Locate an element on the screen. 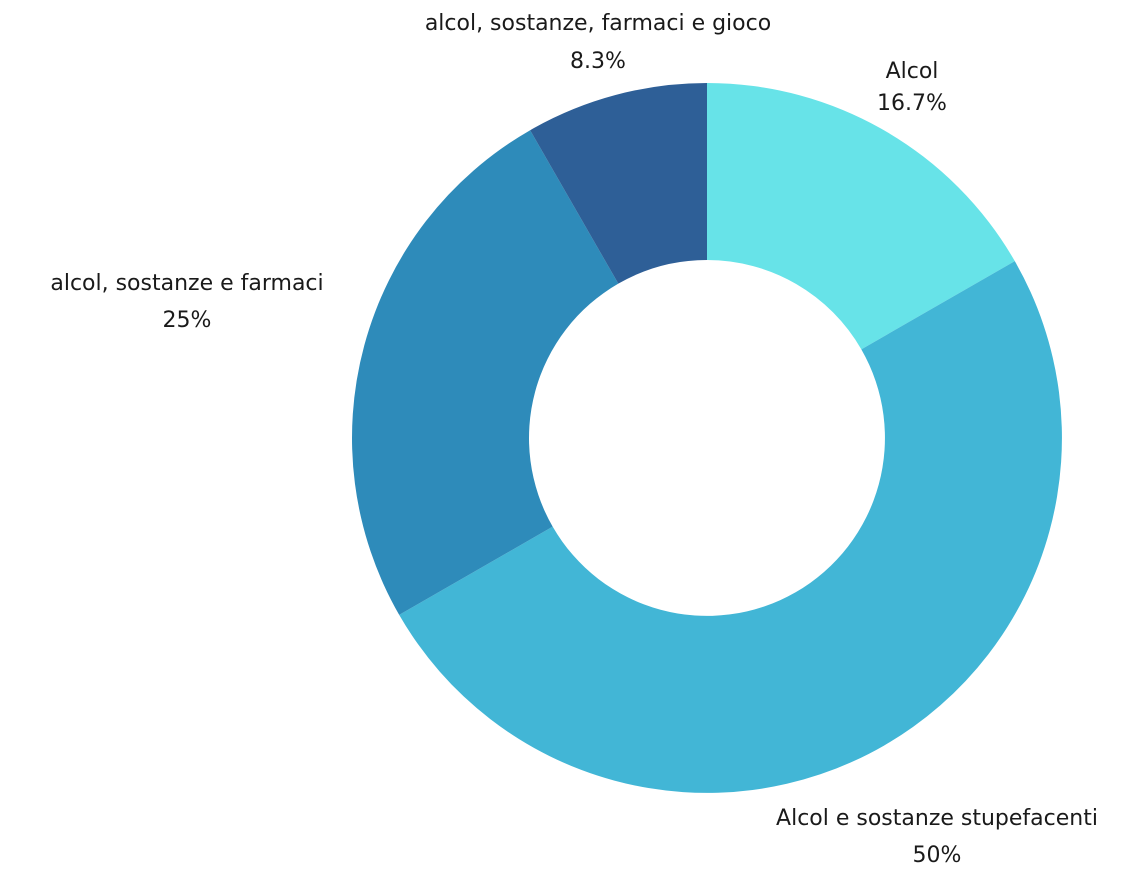 The height and width of the screenshot is (869, 1133). slice-alcol is located at coordinates (861, 216).